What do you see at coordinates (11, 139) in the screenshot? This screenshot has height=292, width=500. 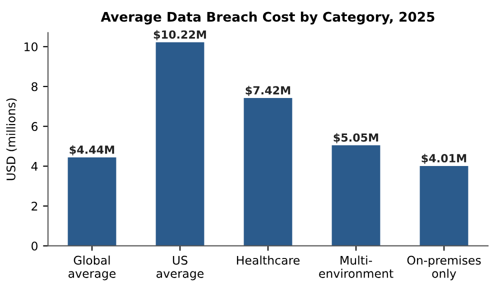 I see `y-axis-title: USD (millions)` at bounding box center [11, 139].